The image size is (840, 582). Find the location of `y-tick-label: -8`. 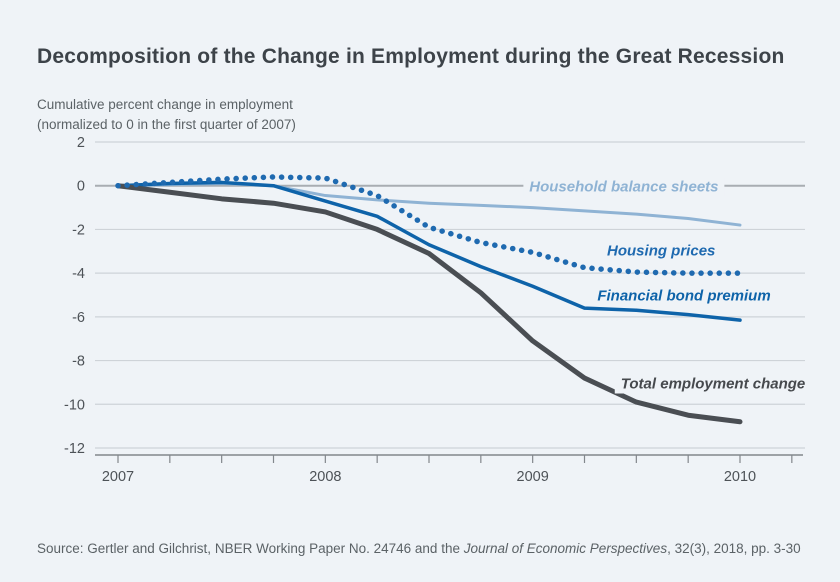

y-tick-label: -8 is located at coordinates (78, 362).